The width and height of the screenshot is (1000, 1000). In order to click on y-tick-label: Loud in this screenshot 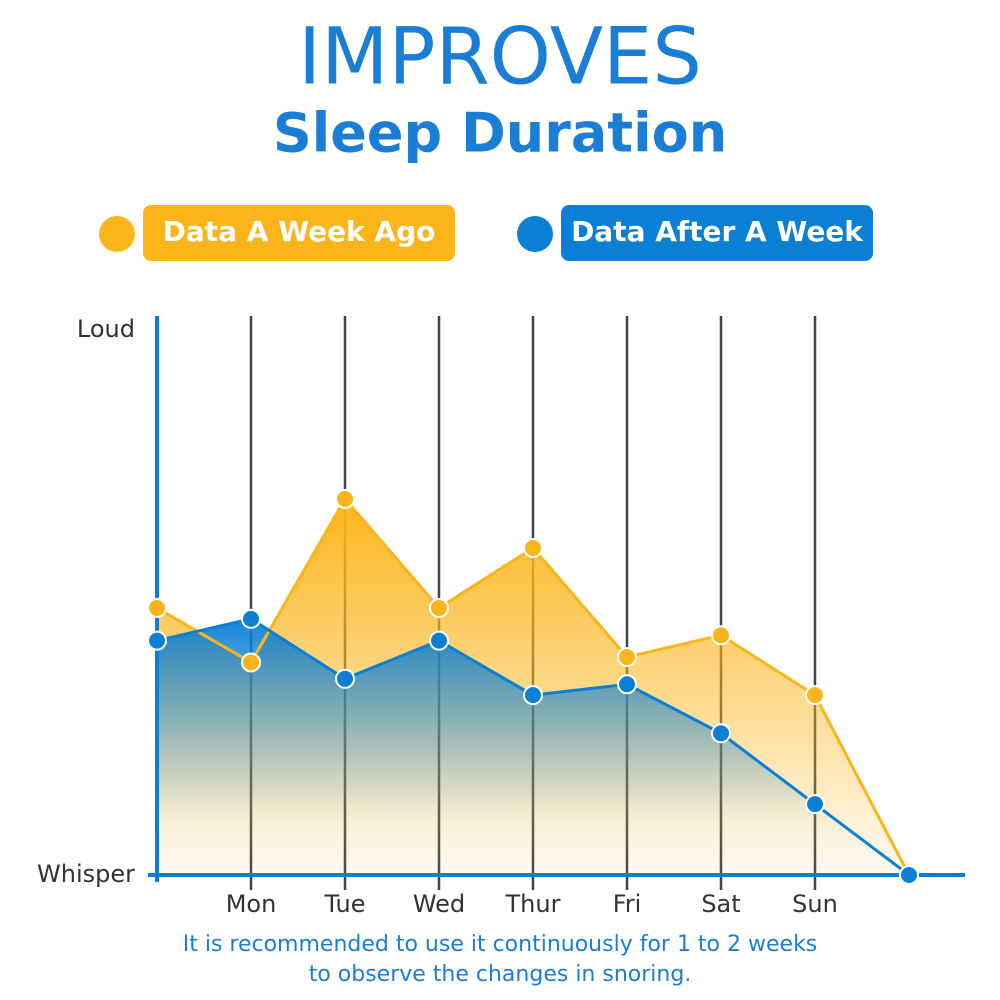, I will do `click(106, 329)`.